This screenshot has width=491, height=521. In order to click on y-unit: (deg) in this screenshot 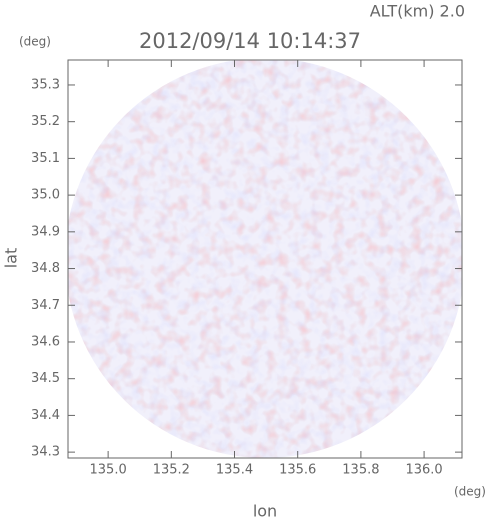, I will do `click(35, 42)`.